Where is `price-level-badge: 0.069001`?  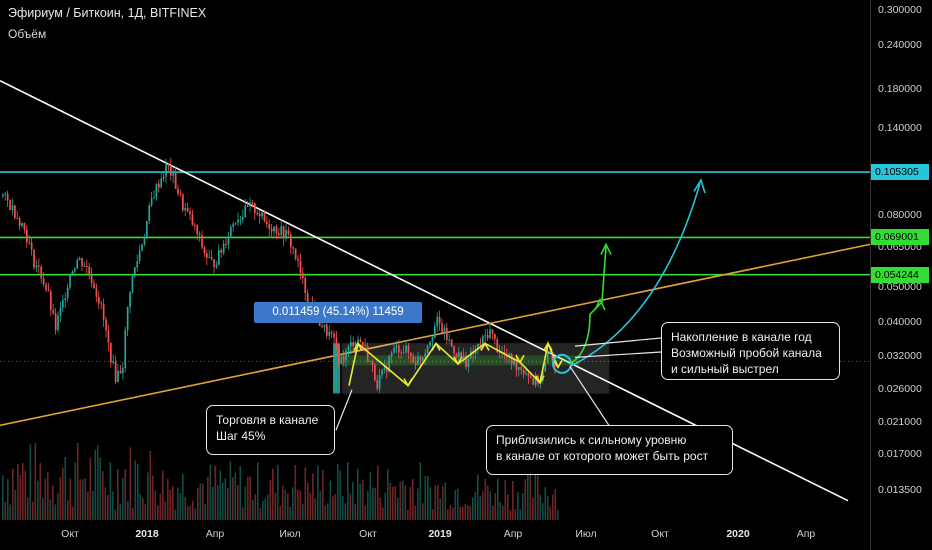
price-level-badge: 0.069001 is located at coordinates (900, 237).